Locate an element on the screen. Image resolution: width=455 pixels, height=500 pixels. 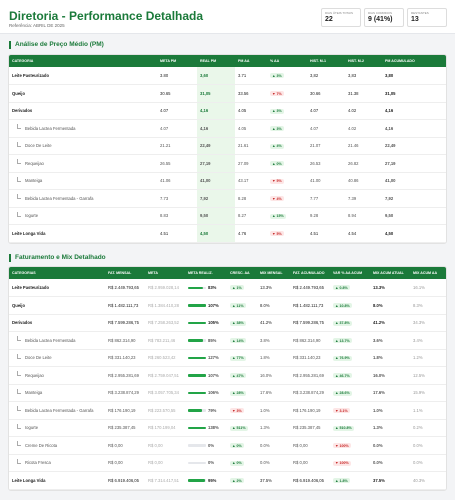
cell: ▼ 7% is located at coordinates (287, 93).